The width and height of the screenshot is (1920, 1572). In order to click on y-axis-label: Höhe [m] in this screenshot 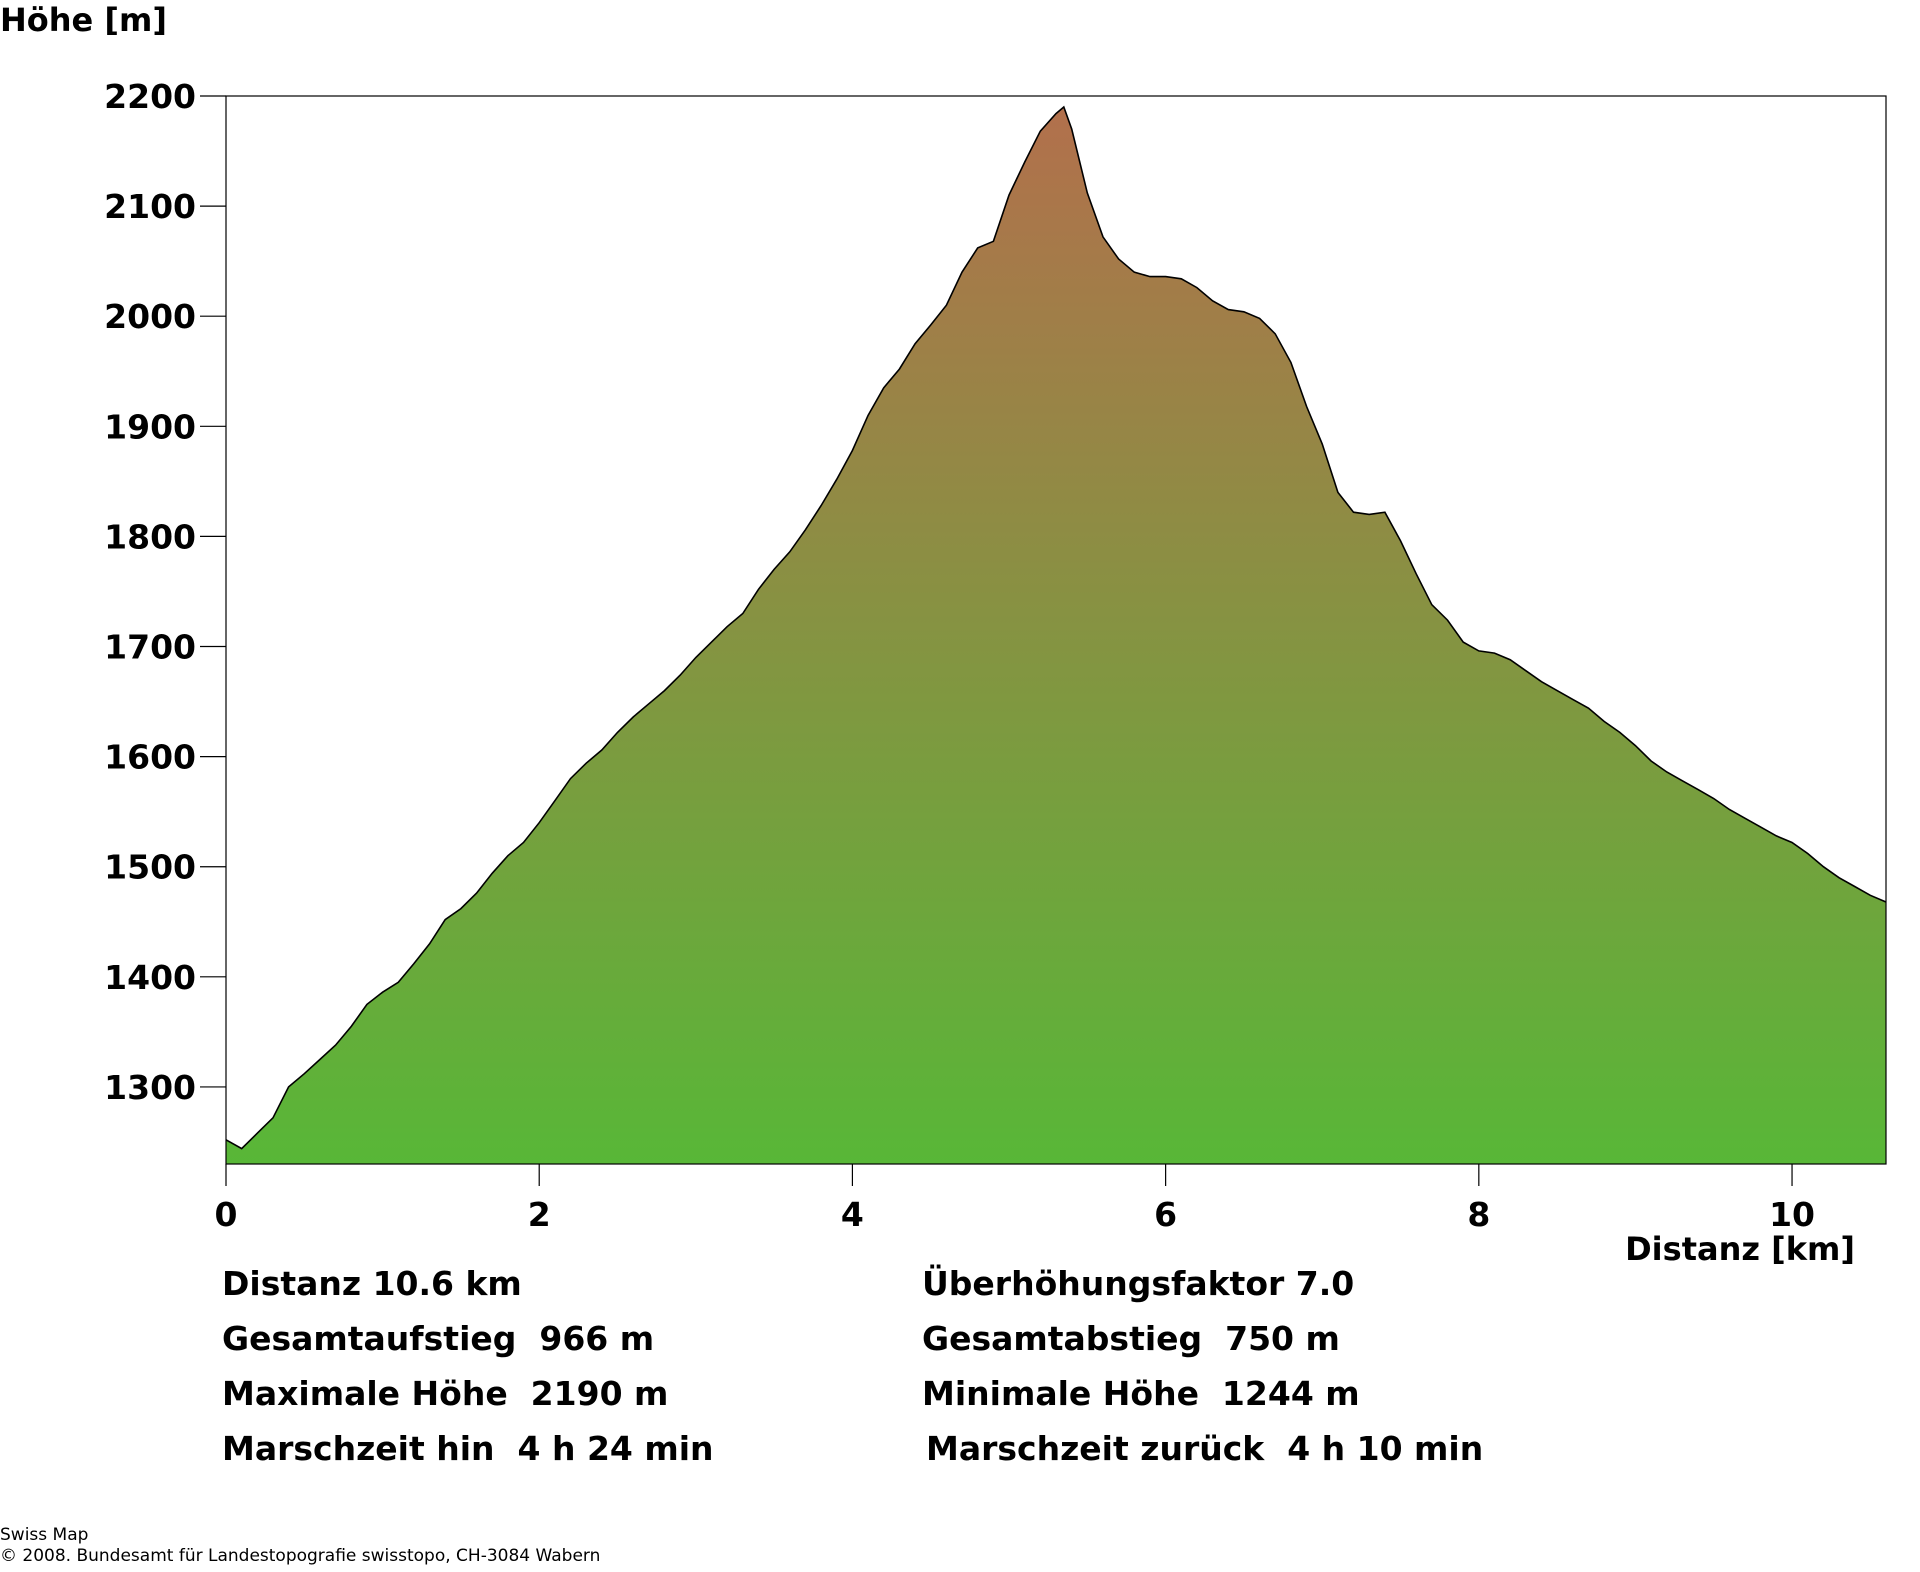, I will do `click(83, 20)`.